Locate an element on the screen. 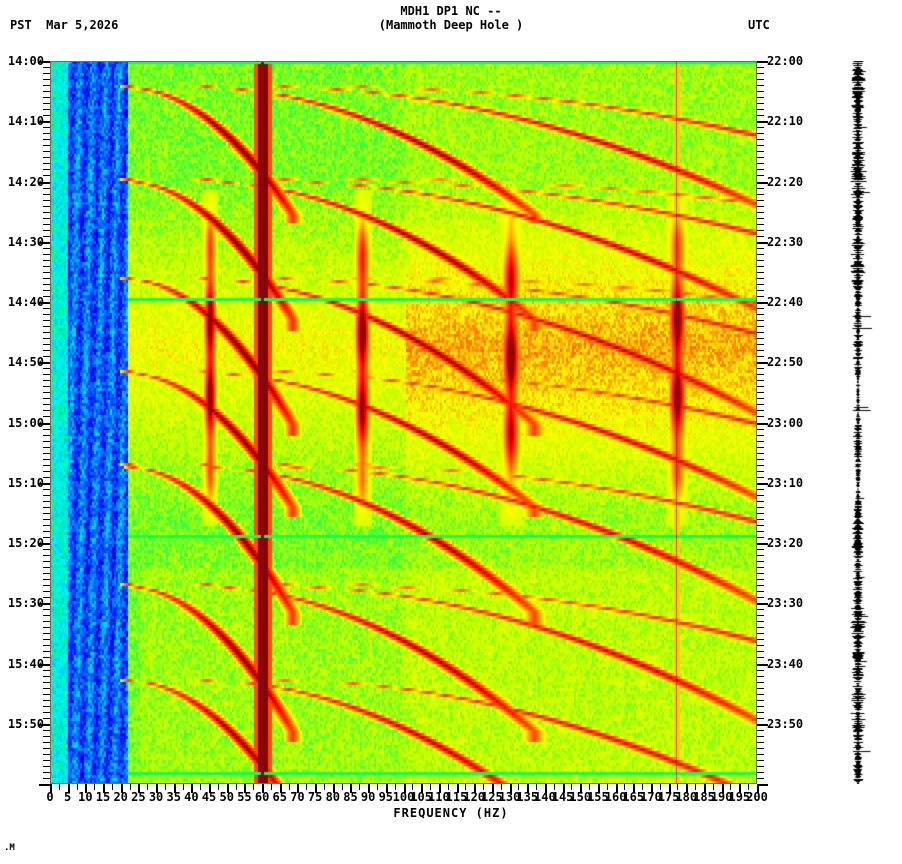 Image resolution: width=902 pixels, height=864 pixels. x-axis-tick-label: 65 is located at coordinates (279, 797).